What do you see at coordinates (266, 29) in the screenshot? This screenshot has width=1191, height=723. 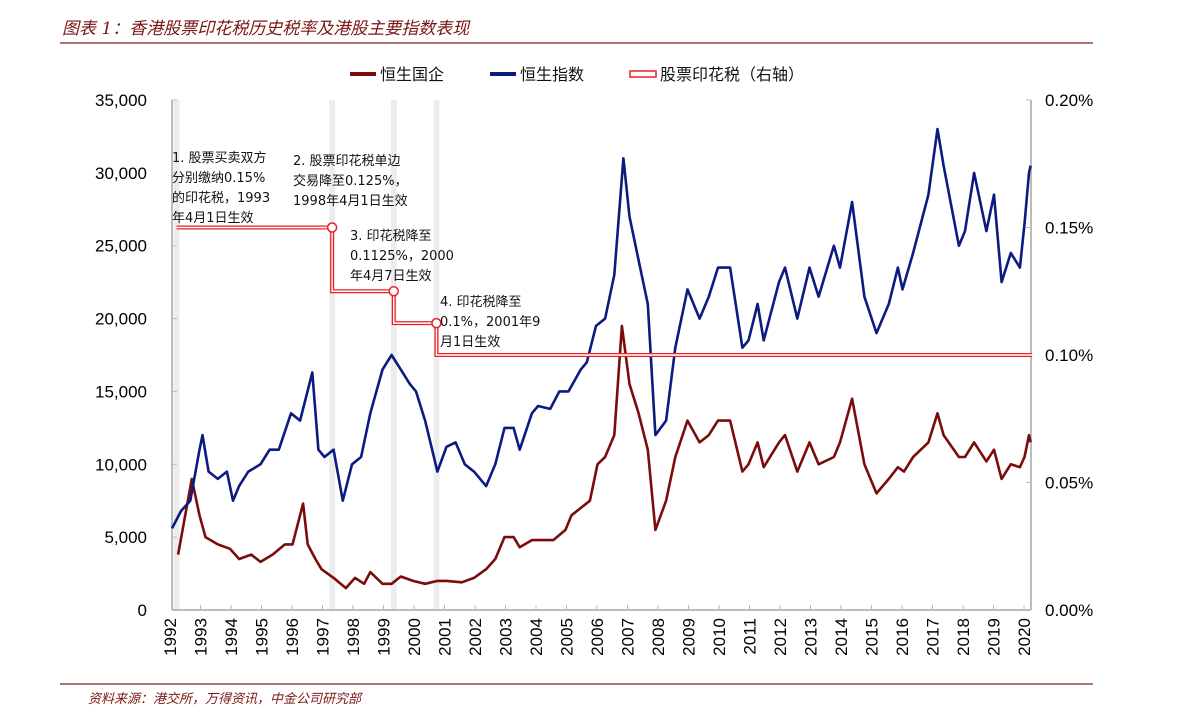 I see `chart-title: 图表 1：香港股票印花税历史税率及港股主要指数表现` at bounding box center [266, 29].